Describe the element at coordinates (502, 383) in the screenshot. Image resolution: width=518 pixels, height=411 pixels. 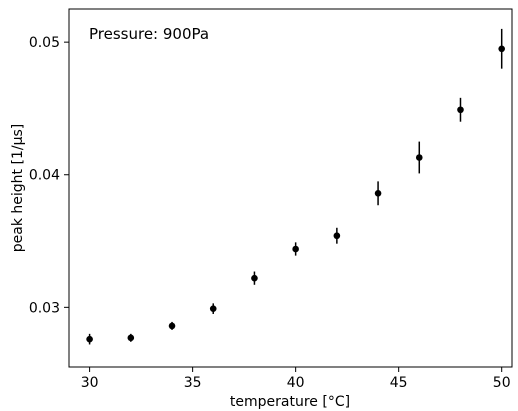
I see `x-tick-label: 50` at that location.